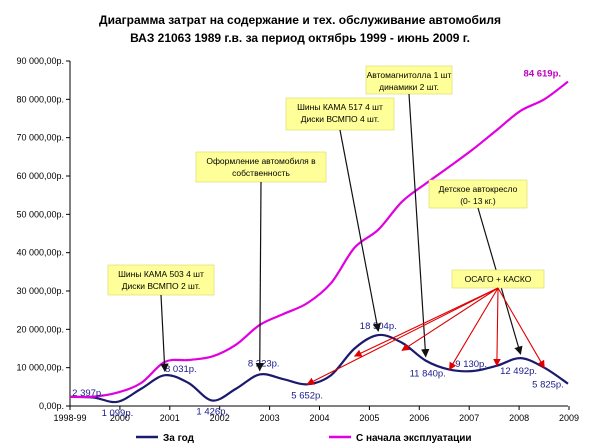 The image size is (600, 448). Describe the element at coordinates (88, 393) in the screenshot. I see `data-label: 2 397р.` at that location.